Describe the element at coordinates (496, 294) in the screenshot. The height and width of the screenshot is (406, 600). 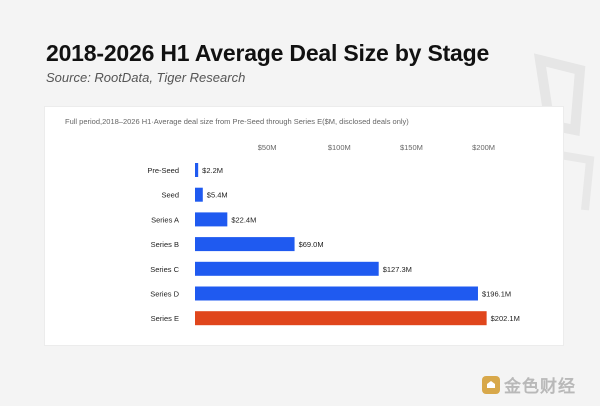
I see `data-label: $196.1M` at that location.